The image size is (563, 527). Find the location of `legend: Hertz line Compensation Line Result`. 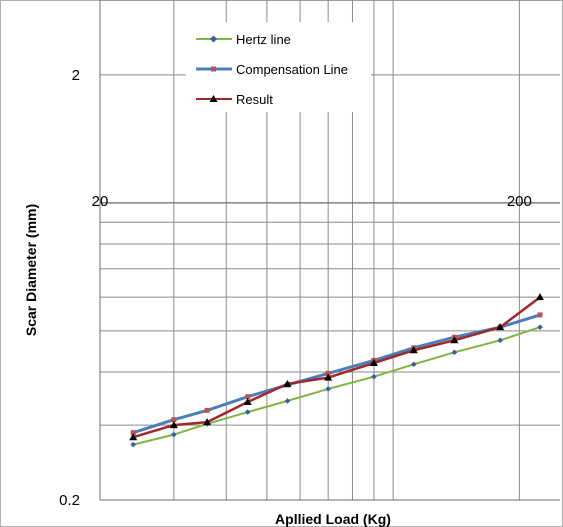

legend: Hertz line Compensation Line Result is located at coordinates (278, 67).